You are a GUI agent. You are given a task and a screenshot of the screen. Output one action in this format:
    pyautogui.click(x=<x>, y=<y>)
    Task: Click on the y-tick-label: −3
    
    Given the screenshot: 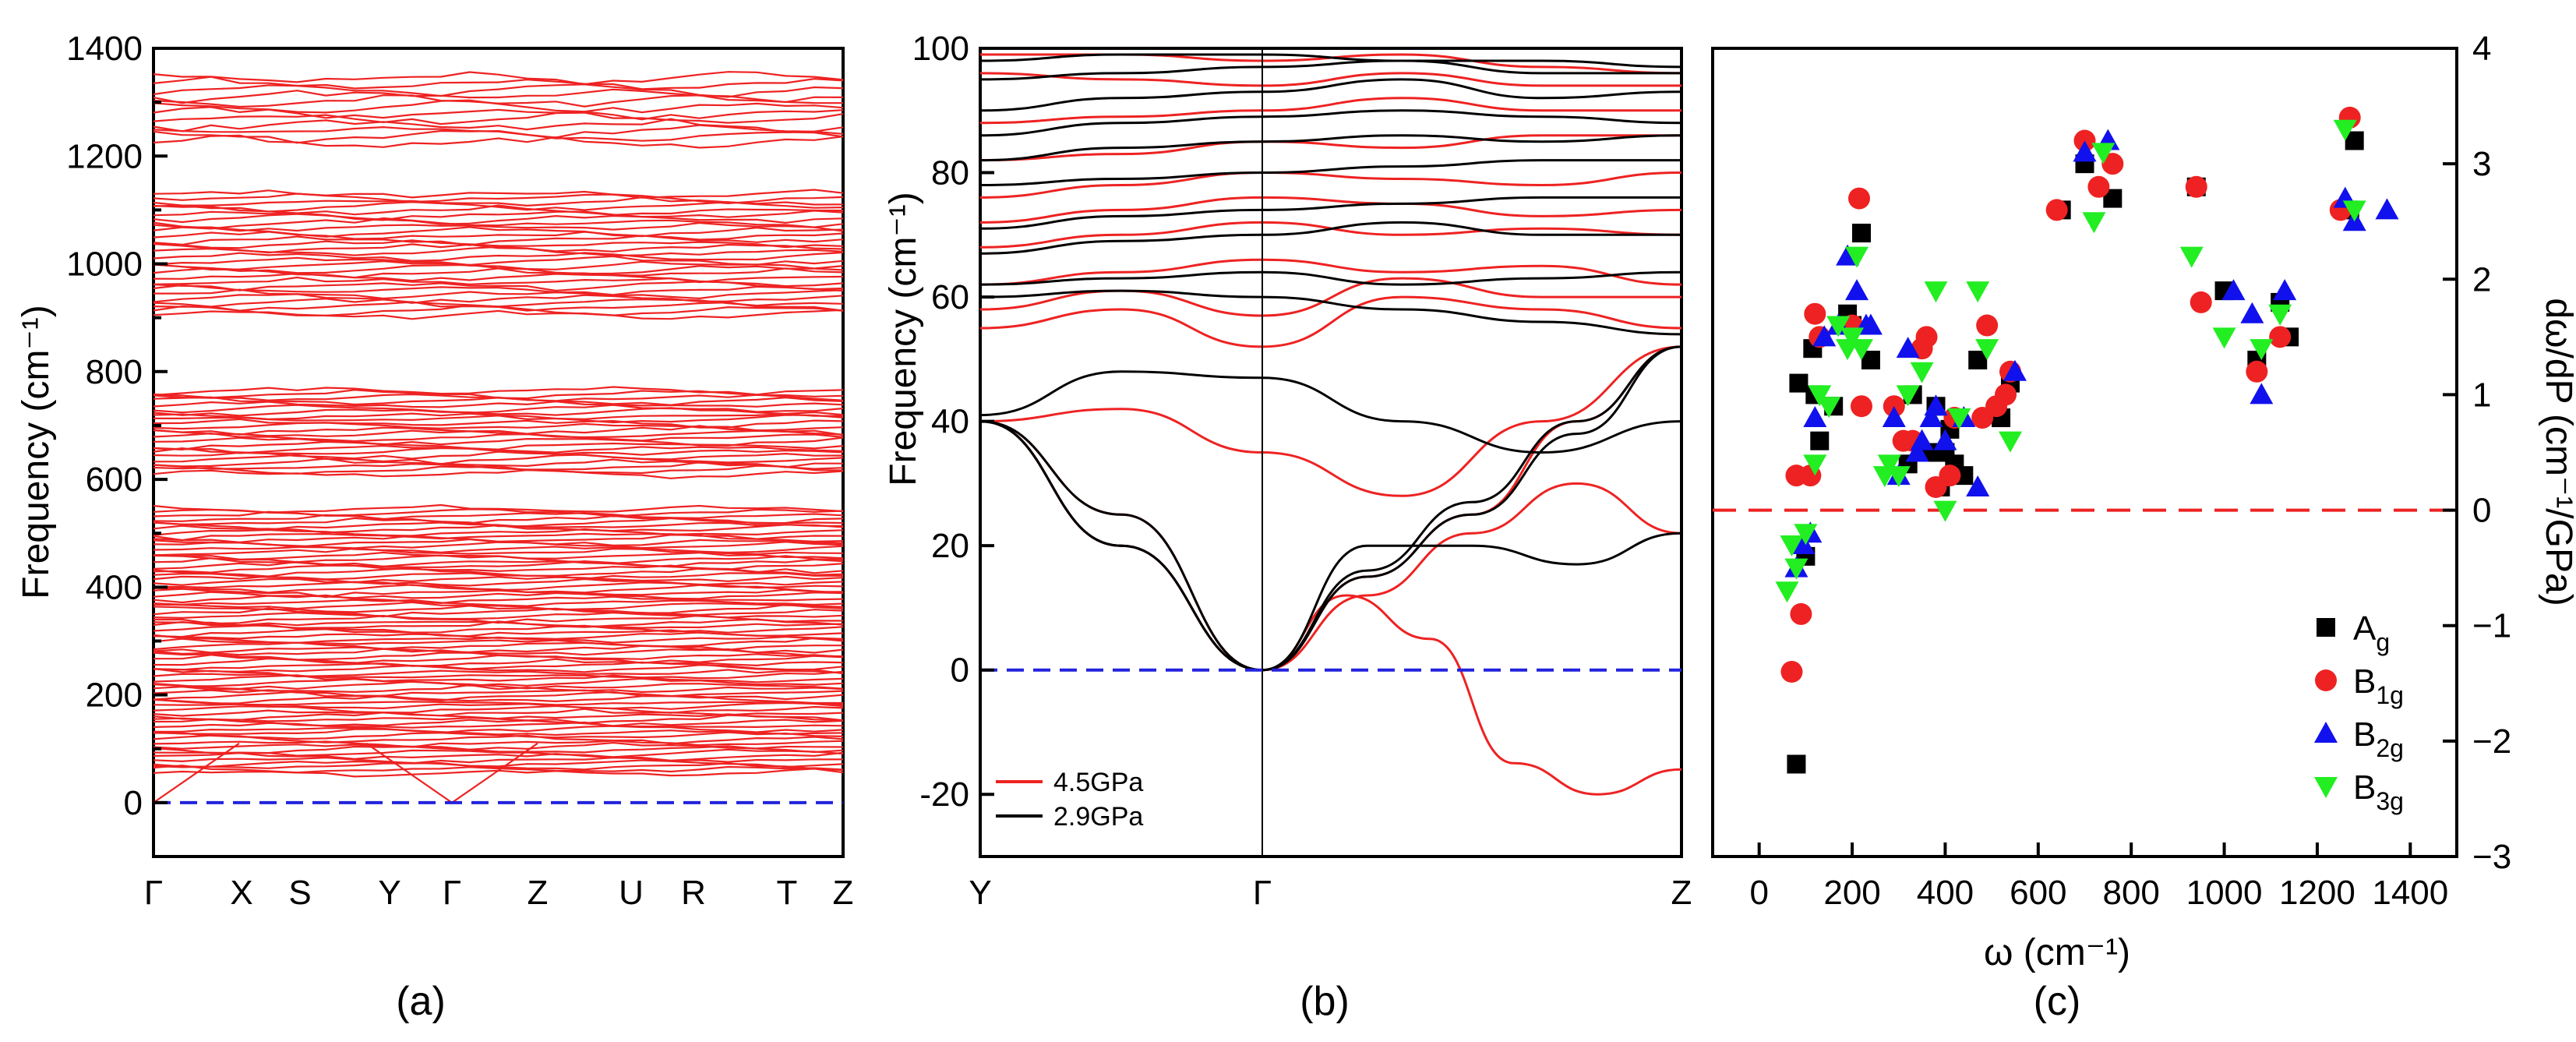 What is the action you would take?
    pyautogui.click(x=2491, y=857)
    